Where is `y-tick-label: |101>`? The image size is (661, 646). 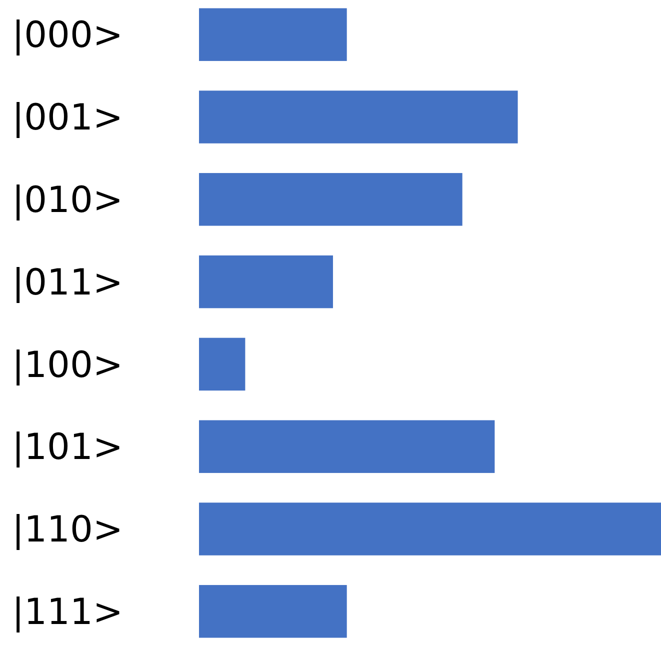 y-tick-label: |101> is located at coordinates (68, 447).